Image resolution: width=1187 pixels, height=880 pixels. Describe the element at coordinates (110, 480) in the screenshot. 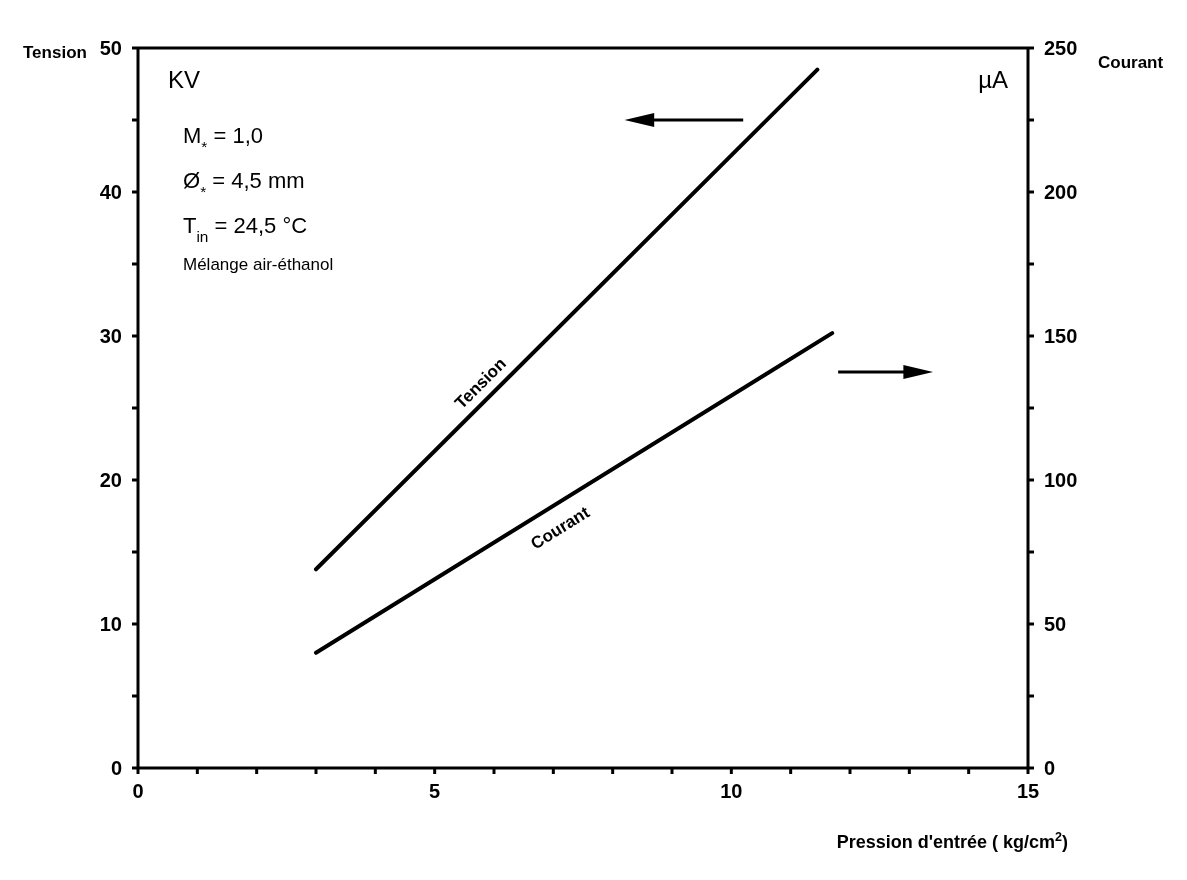

I see `y-tick-label: 20` at that location.